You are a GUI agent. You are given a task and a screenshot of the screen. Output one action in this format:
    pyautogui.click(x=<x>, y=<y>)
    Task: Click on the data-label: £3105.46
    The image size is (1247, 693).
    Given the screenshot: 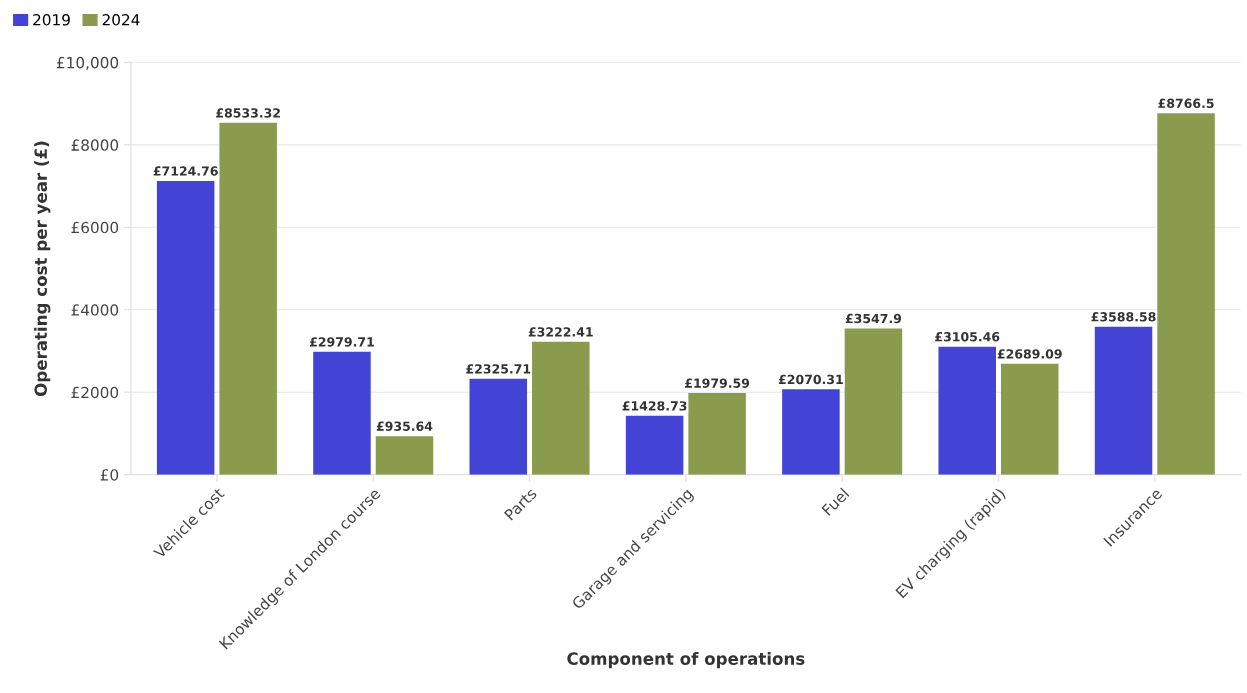 What is the action you would take?
    pyautogui.click(x=967, y=337)
    